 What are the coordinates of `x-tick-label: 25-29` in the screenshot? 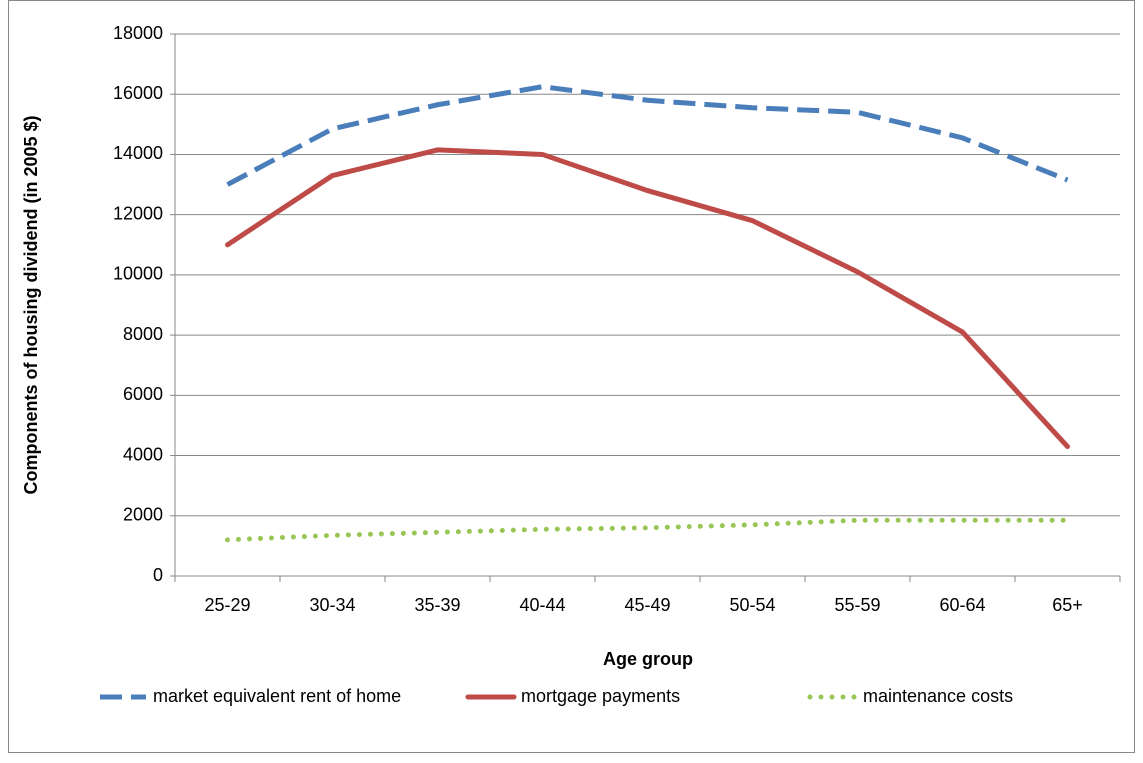 It's located at (227, 605).